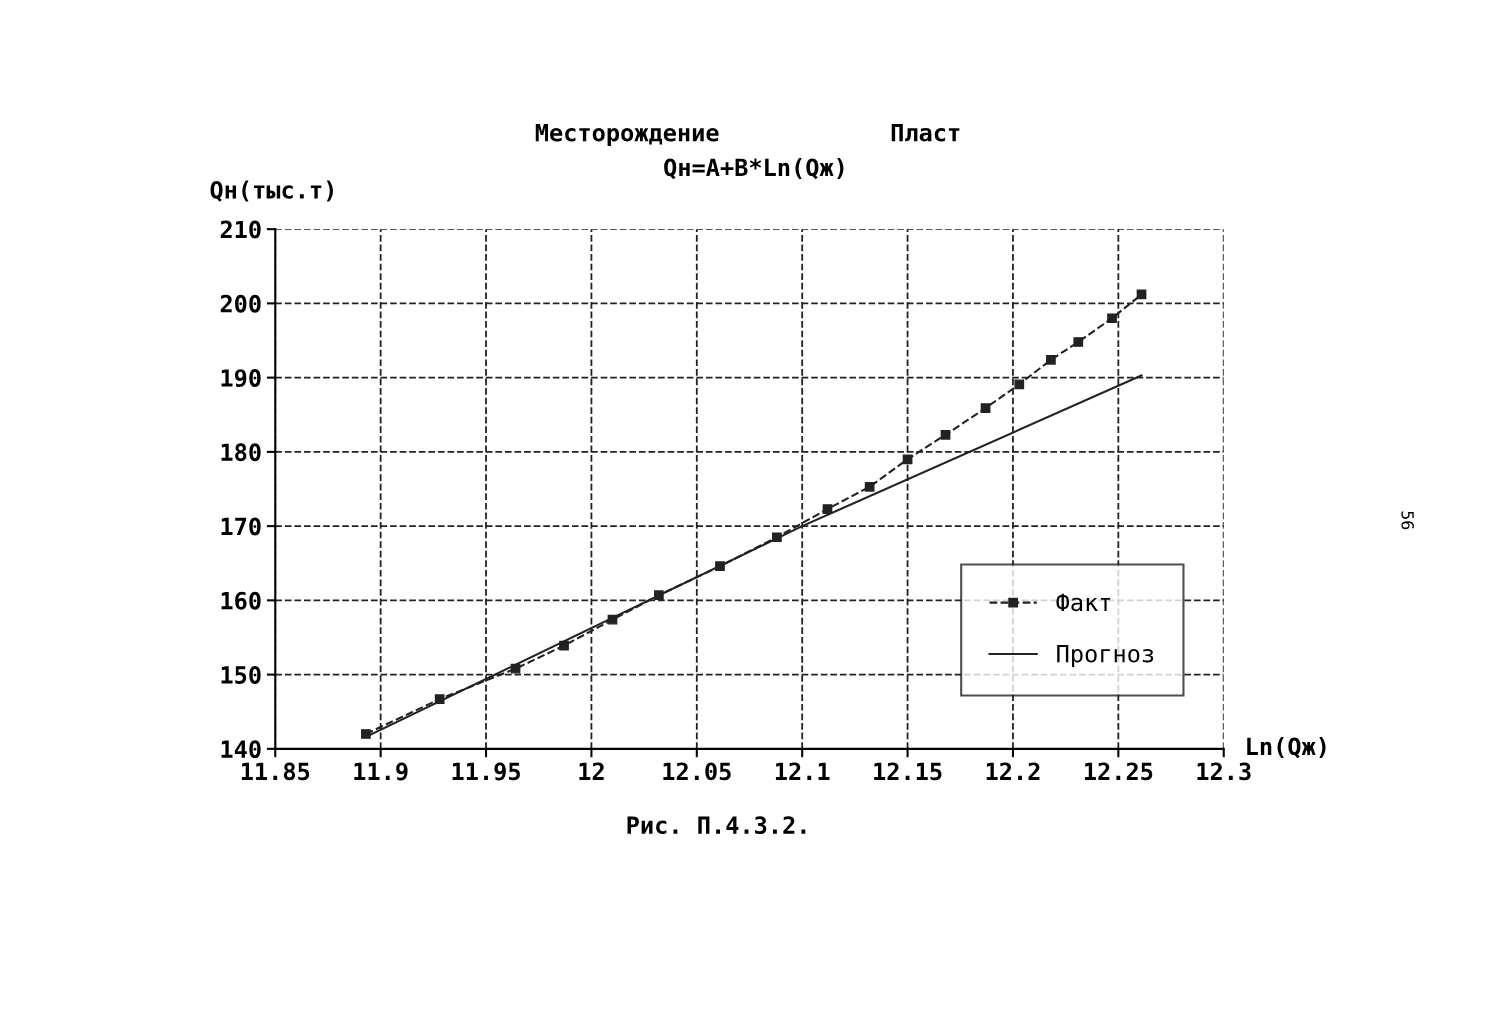 The height and width of the screenshot is (1023, 1496). I want to click on y-axis-title: Qн(тыс.т), so click(271, 191).